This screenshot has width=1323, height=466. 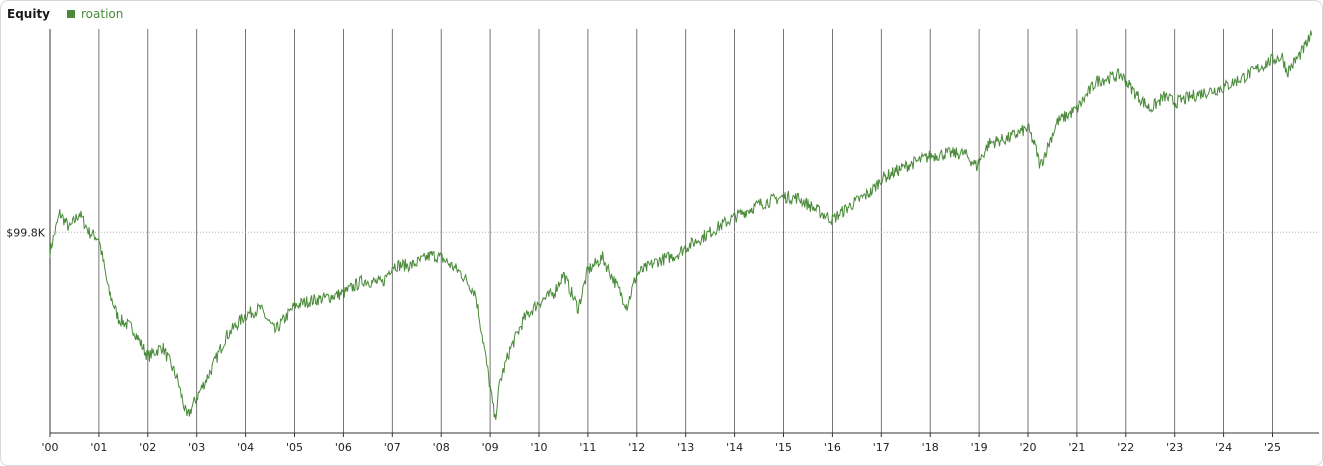 I want to click on x-tick-label-2002: '02, so click(x=147, y=447).